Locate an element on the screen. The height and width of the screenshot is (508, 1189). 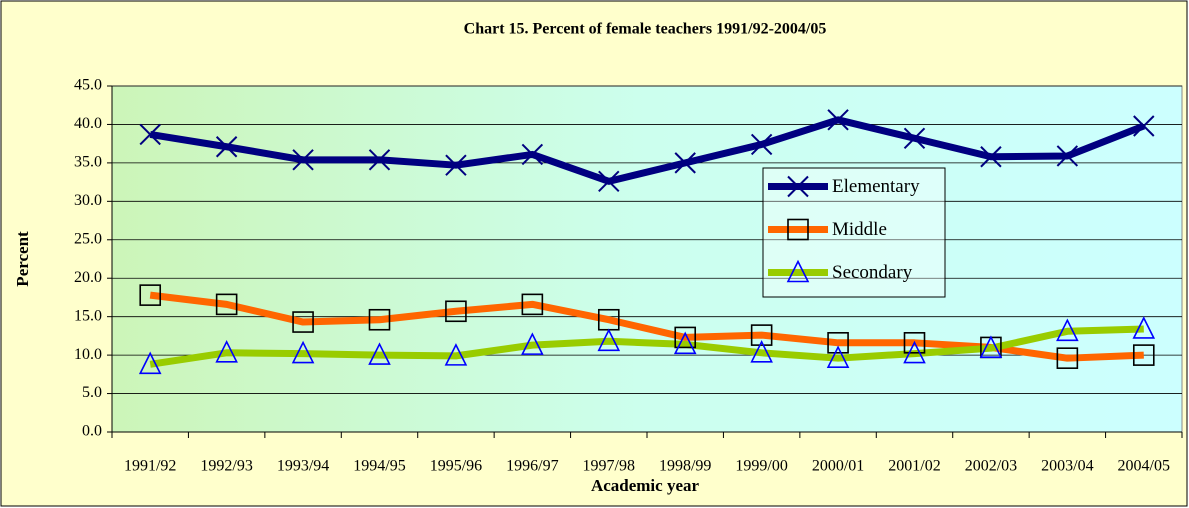
y-tick-label: 30.0 is located at coordinates (88, 200).